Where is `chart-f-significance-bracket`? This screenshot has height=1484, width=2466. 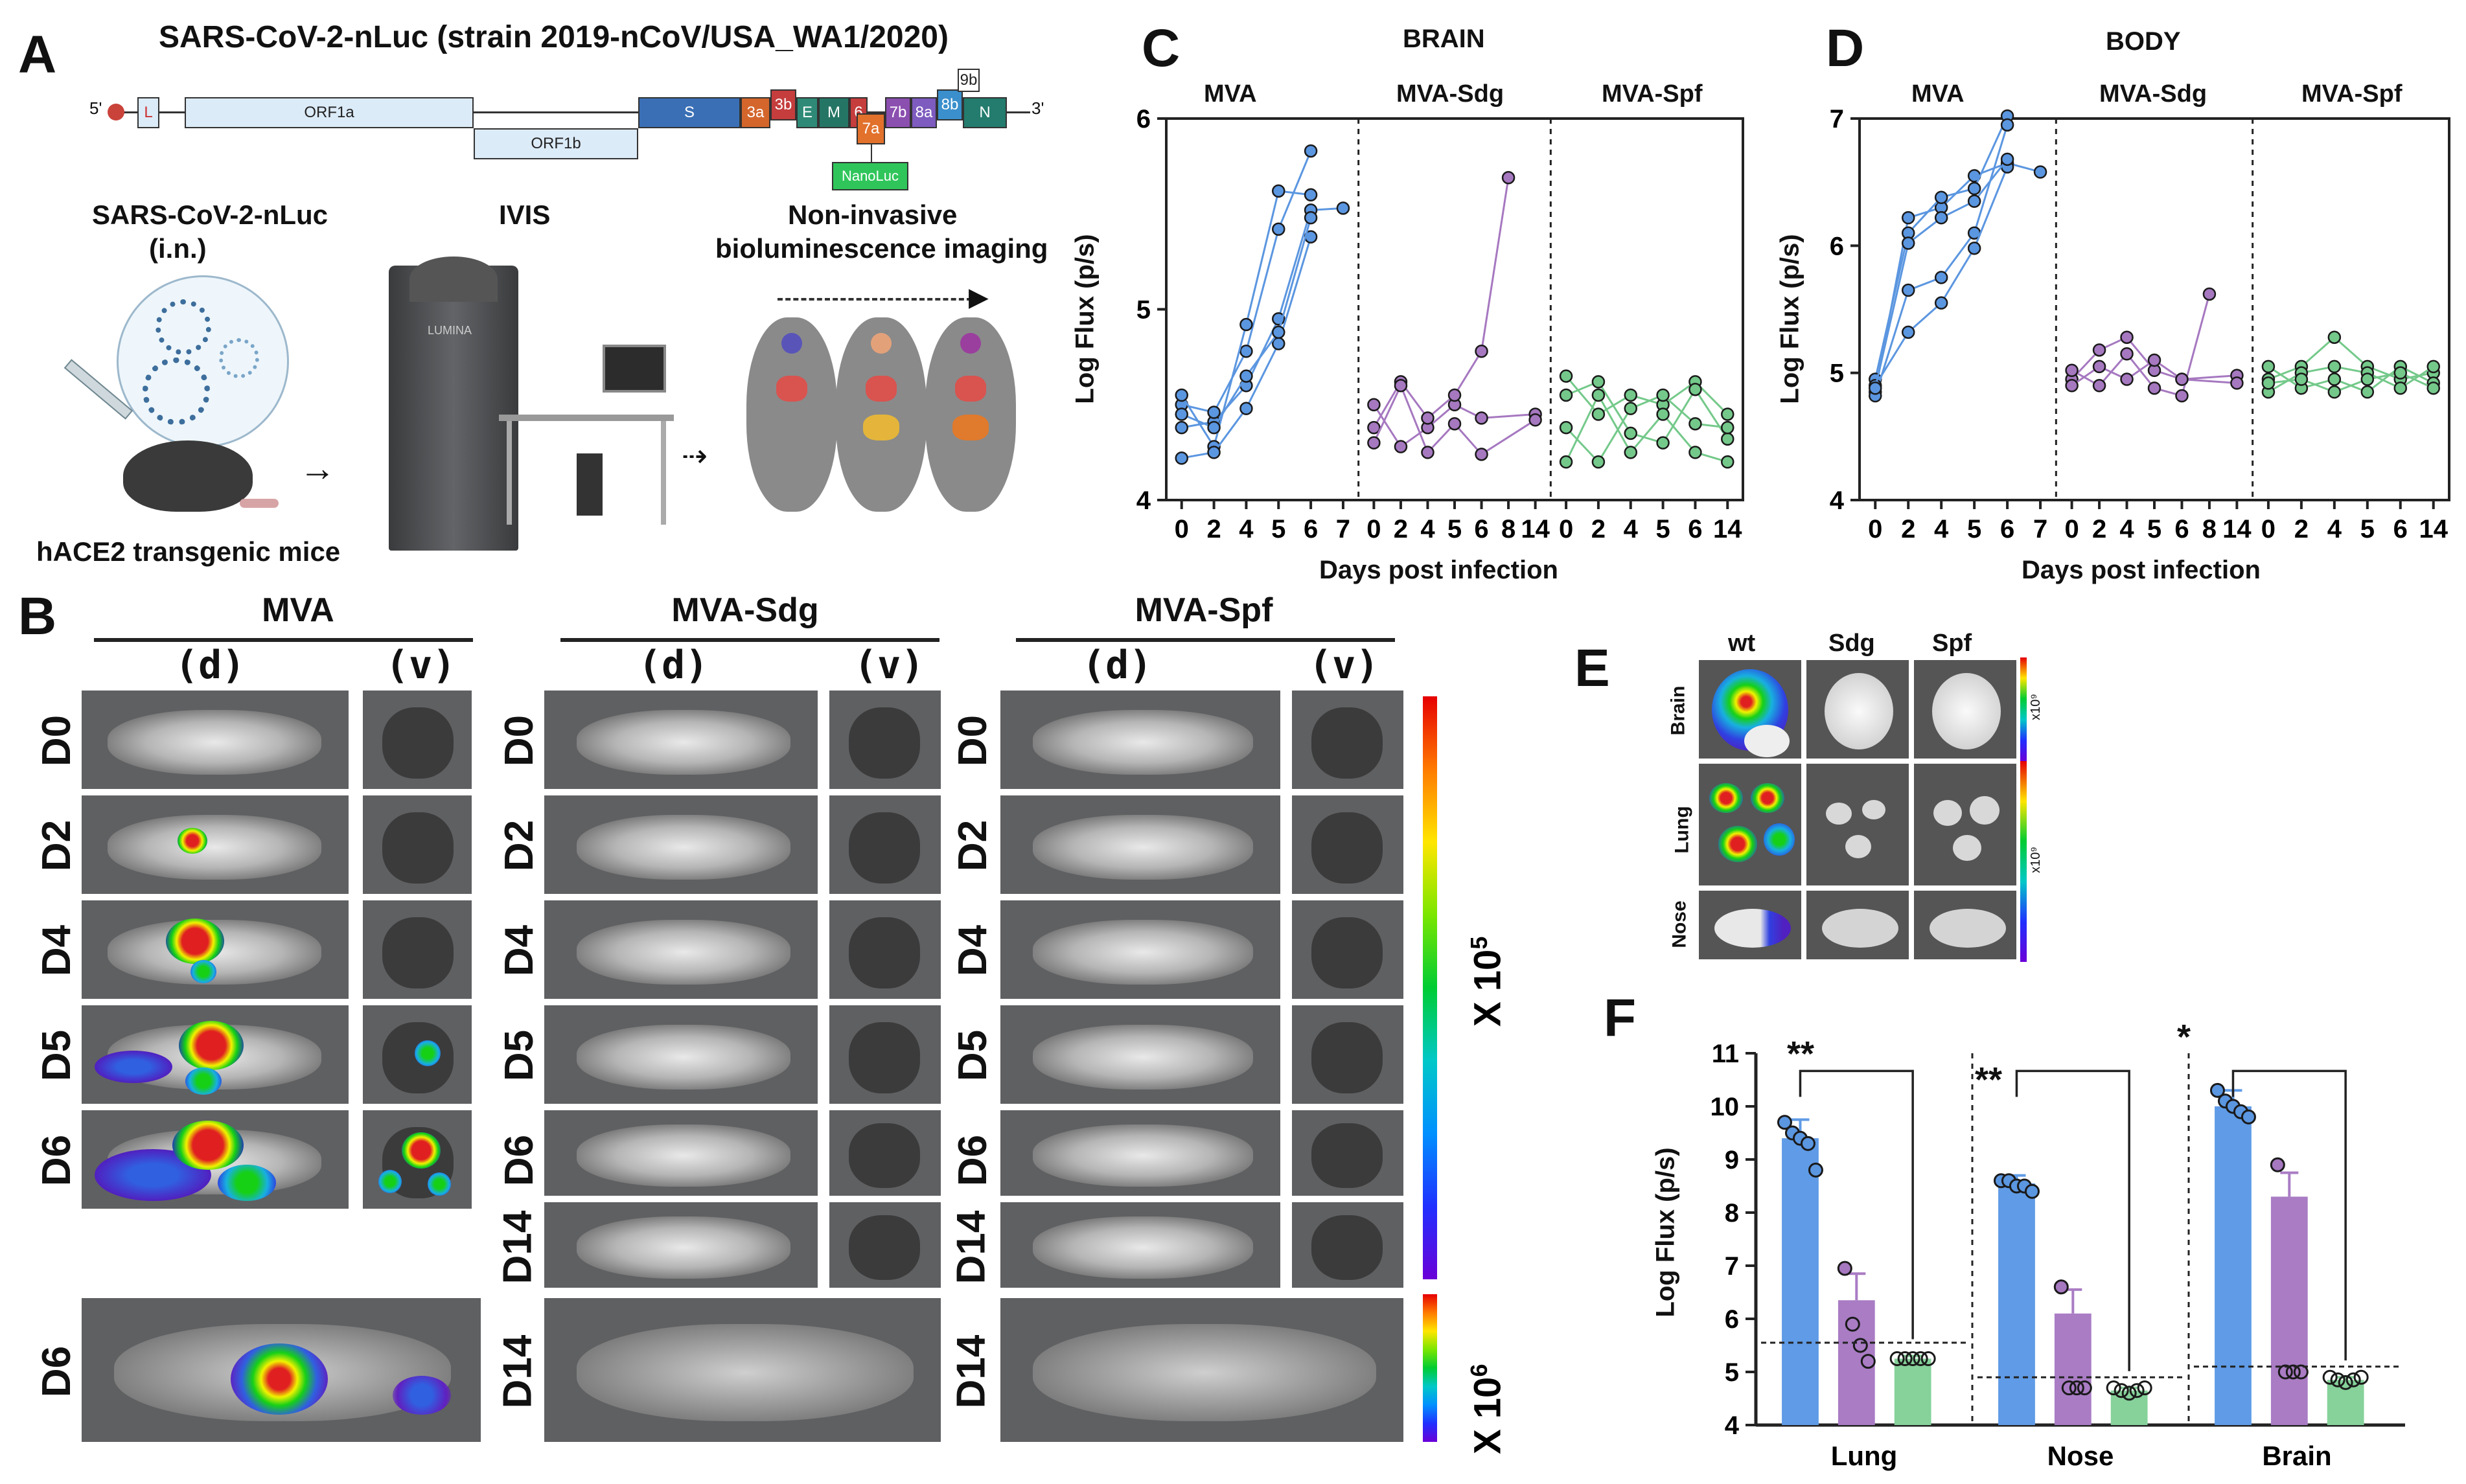 chart-f-significance-bracket is located at coordinates (1856, 1204).